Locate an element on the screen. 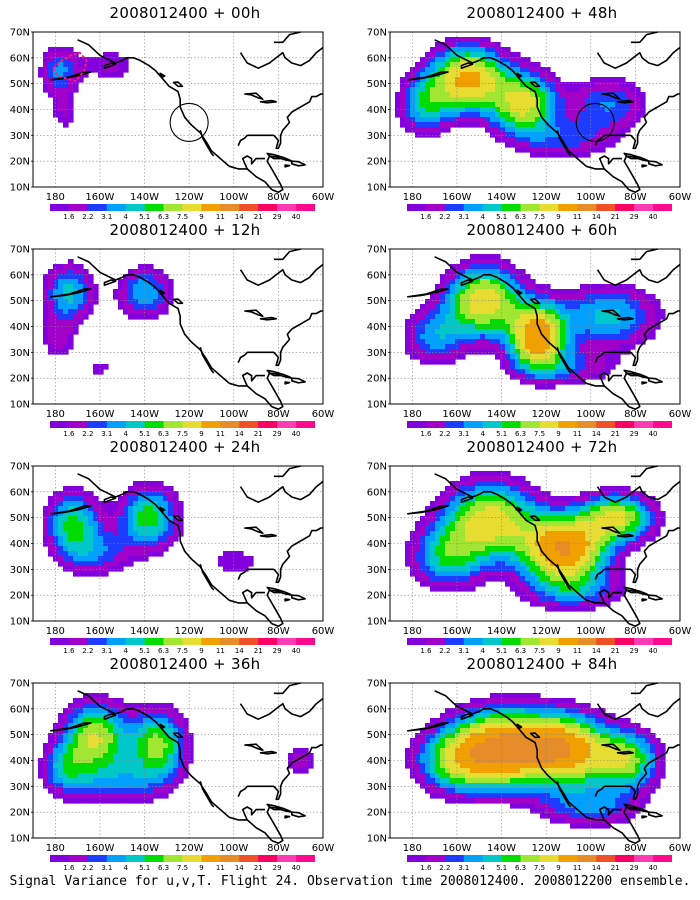 The width and height of the screenshot is (700, 900). panel-title: 2008012400 + 60h is located at coordinates (542, 230).